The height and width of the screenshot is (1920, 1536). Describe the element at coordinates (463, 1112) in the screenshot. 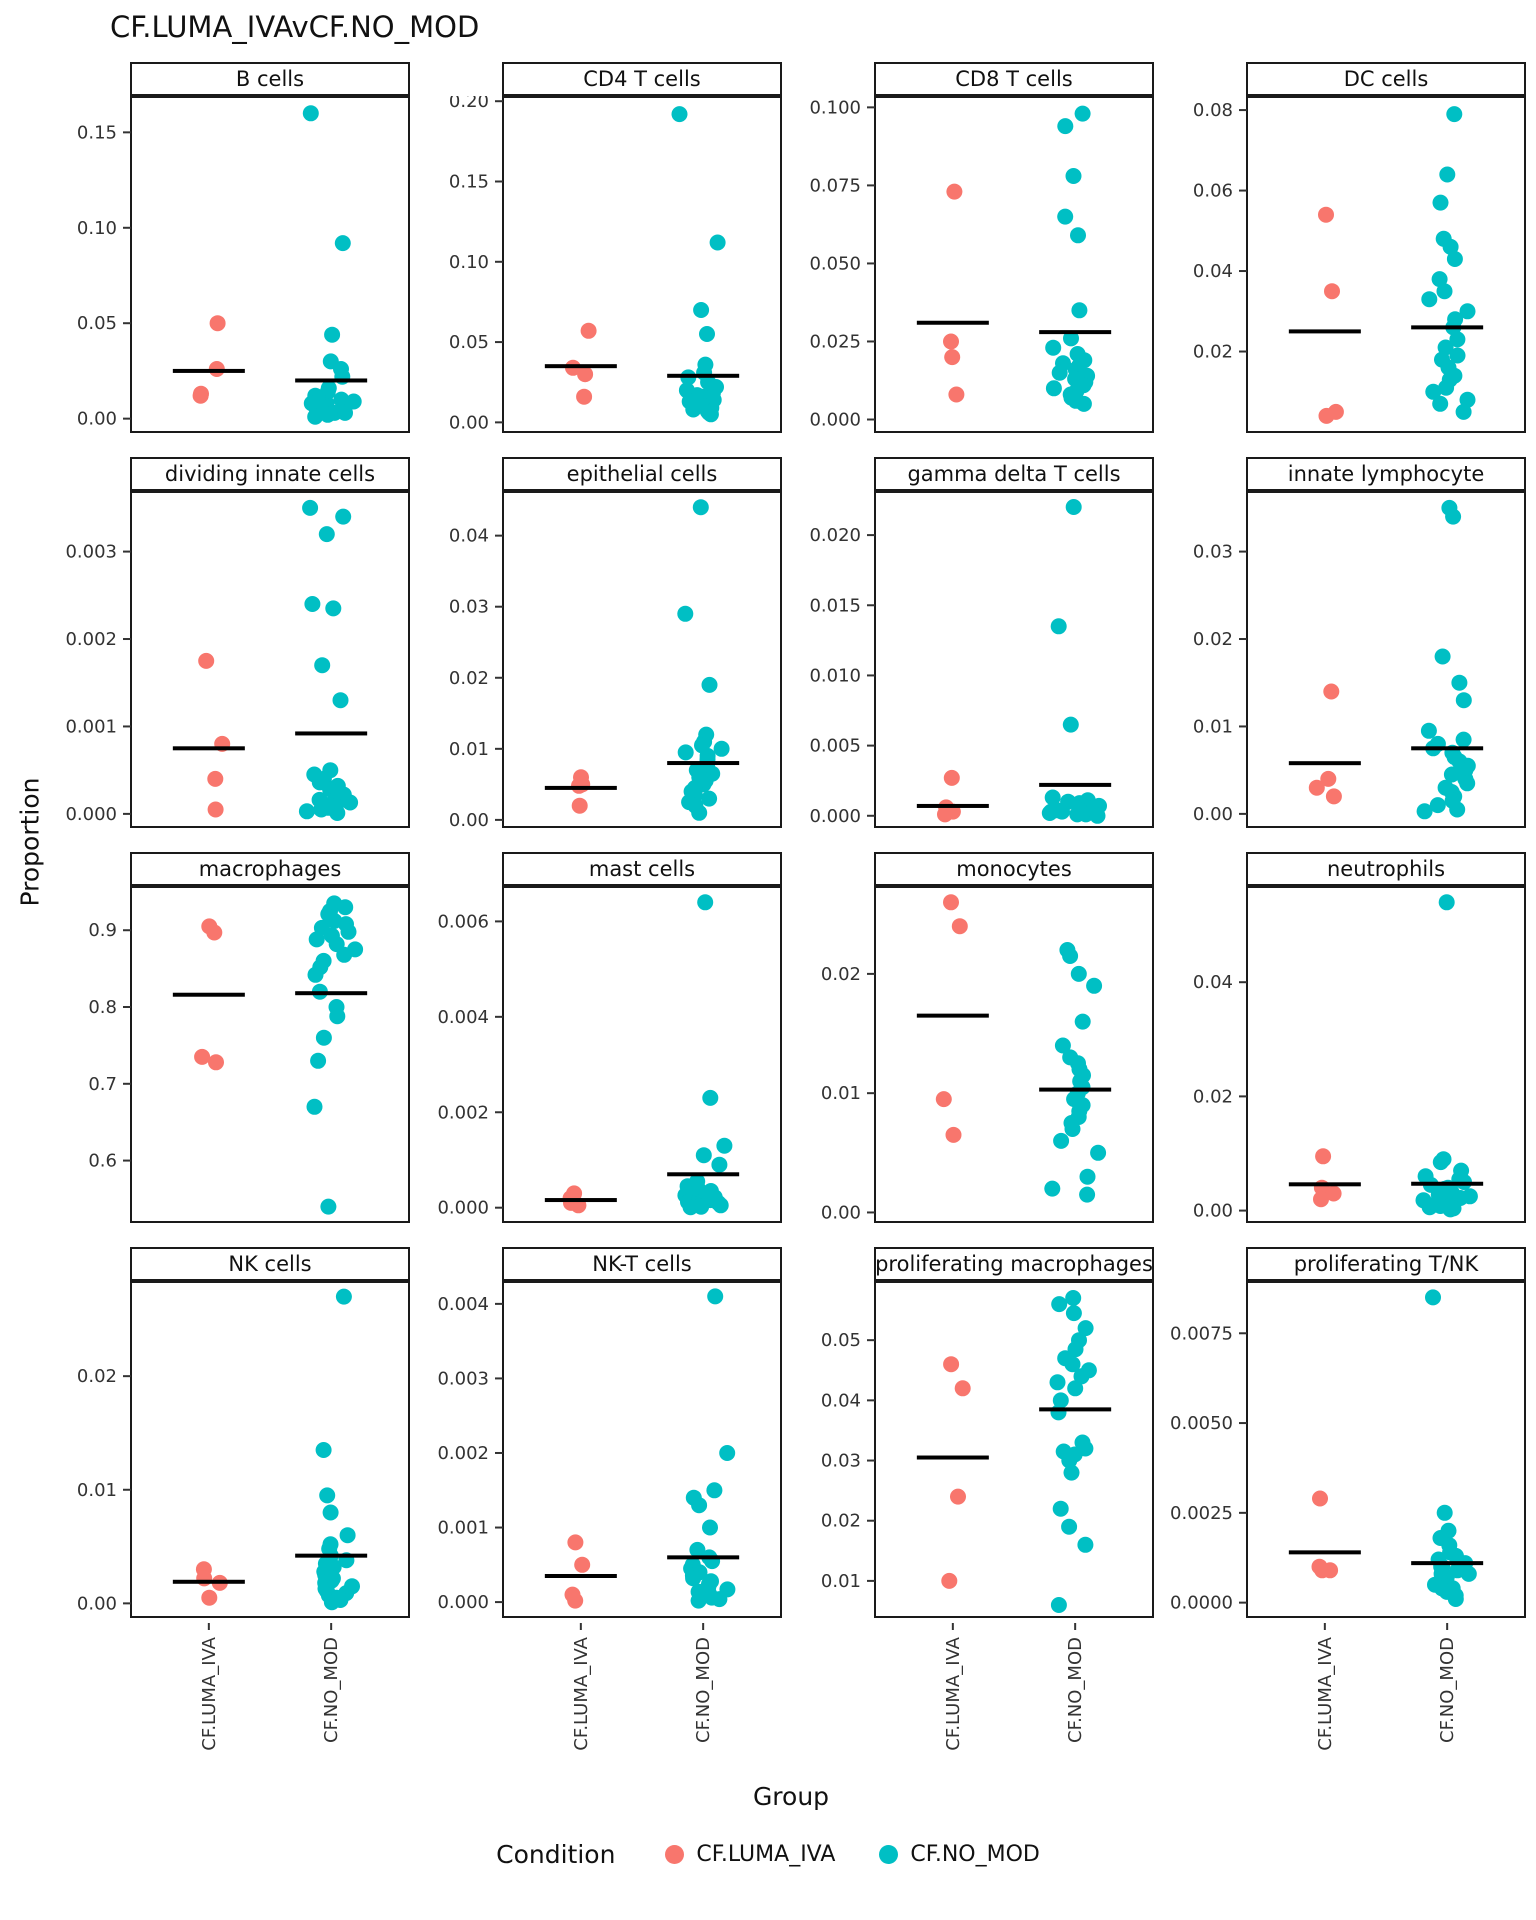

I see `y-tick-label: 0.002` at that location.